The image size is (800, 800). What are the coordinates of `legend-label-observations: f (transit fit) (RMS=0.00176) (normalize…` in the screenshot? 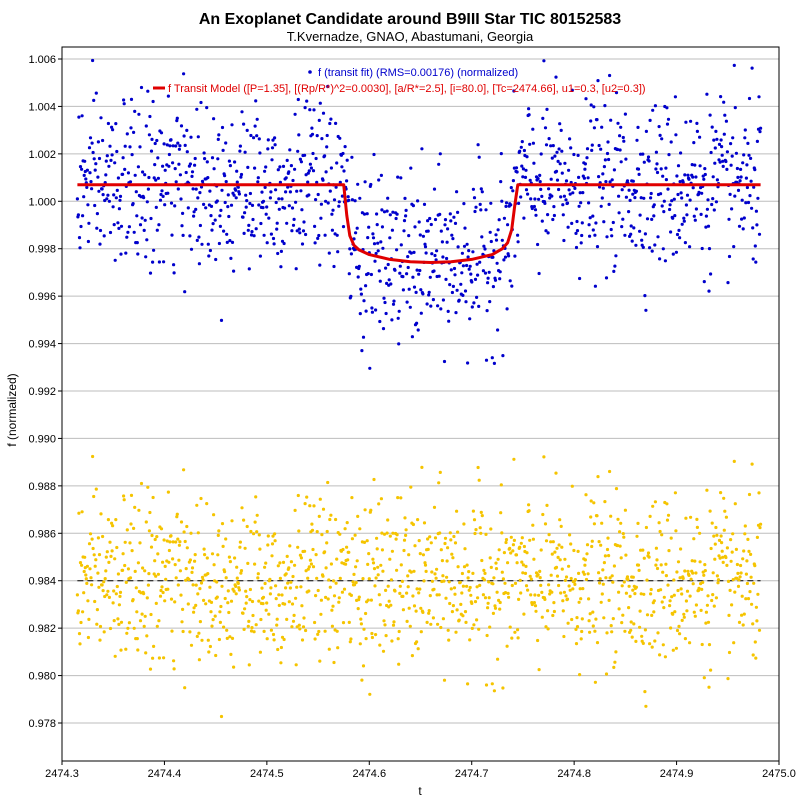 It's located at (418, 73).